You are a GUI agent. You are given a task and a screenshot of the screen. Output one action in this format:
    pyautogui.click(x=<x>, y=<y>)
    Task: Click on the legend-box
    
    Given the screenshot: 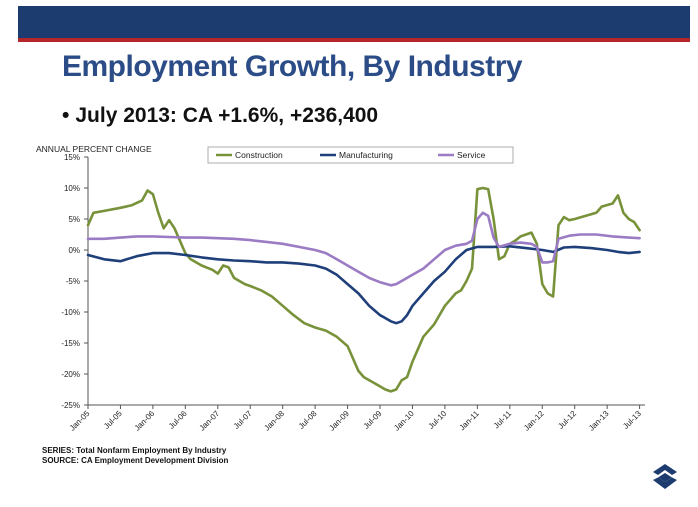 What is the action you would take?
    pyautogui.click(x=360, y=155)
    